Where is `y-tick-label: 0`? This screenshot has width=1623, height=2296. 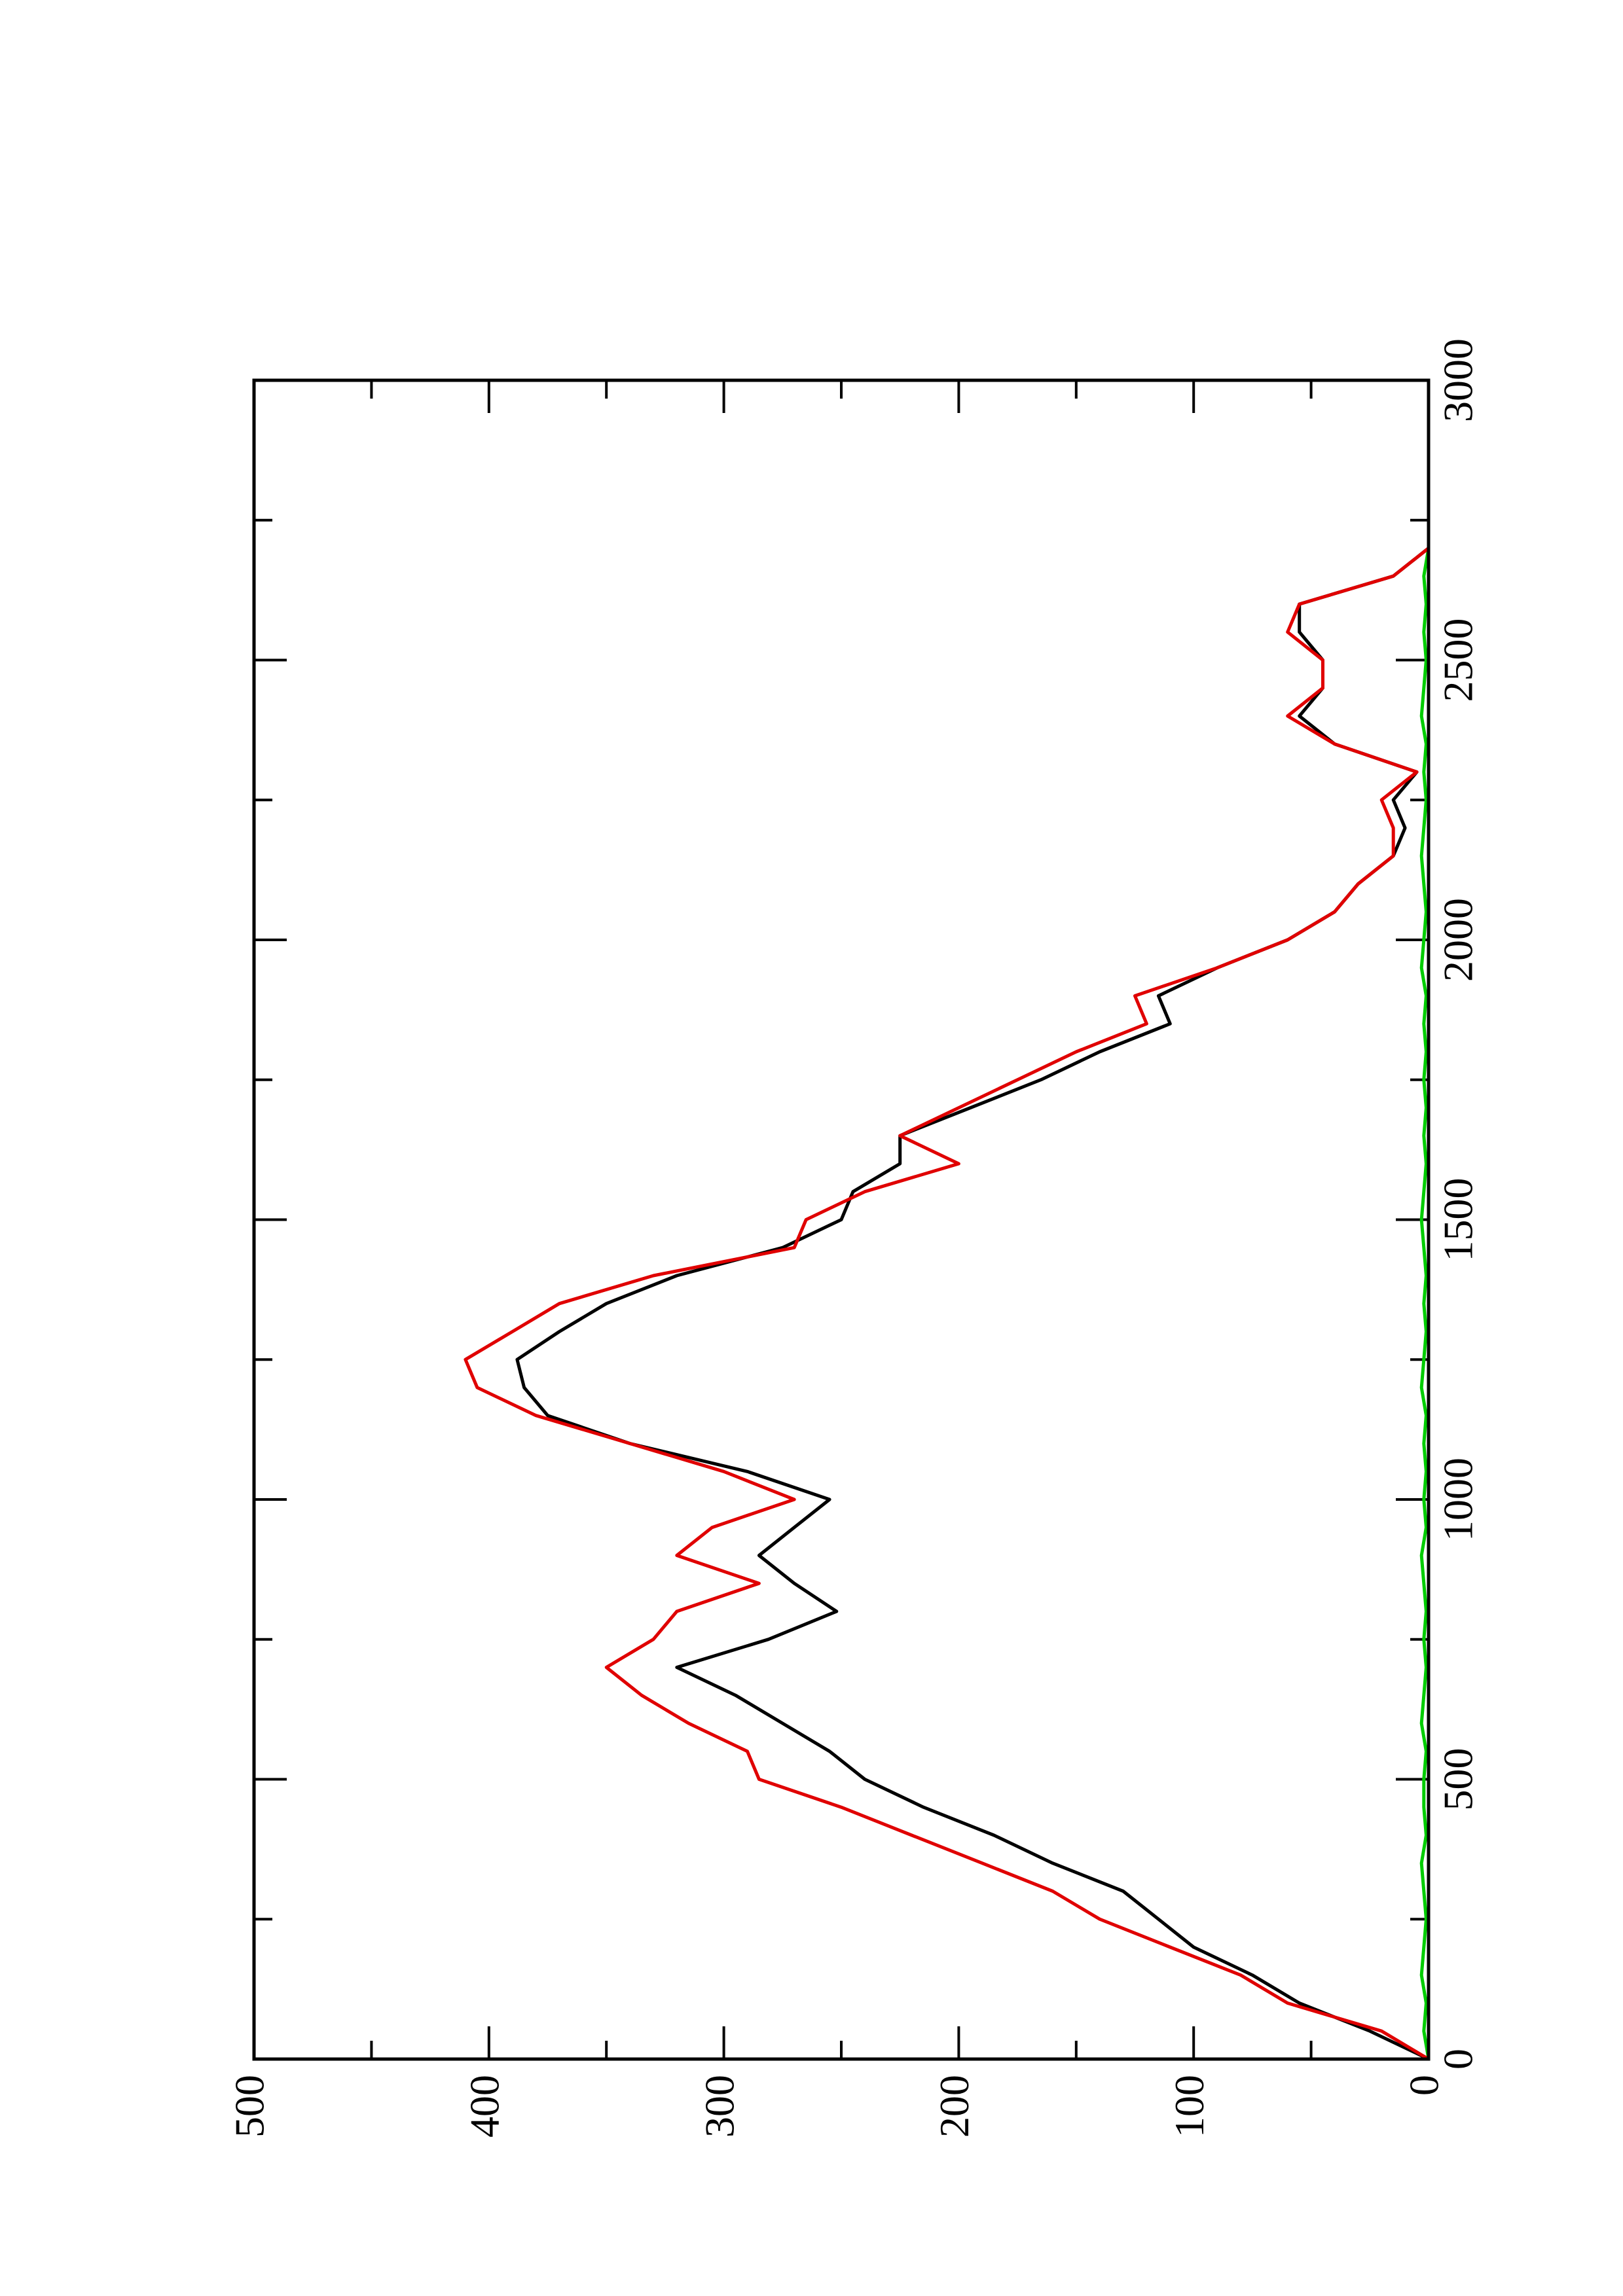
y-tick-label: 0 is located at coordinates (1424, 2085).